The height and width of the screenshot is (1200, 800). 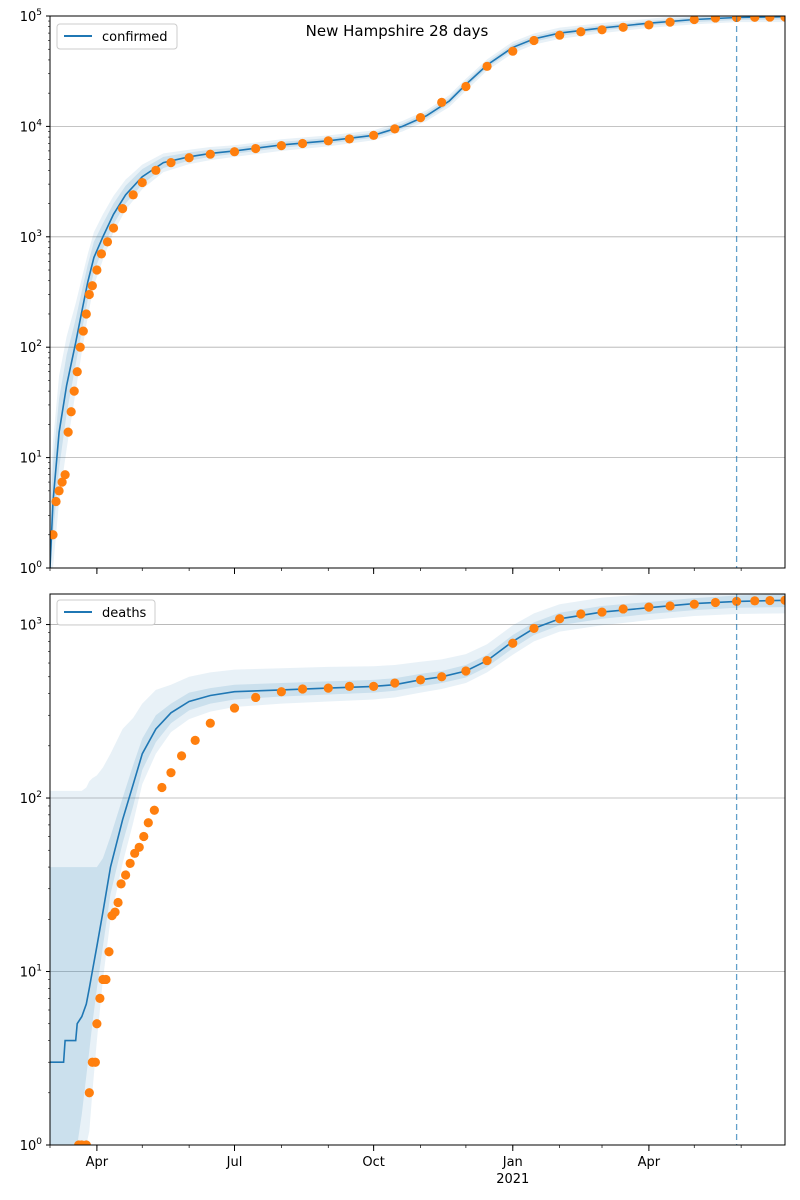 I want to click on bottom-y-tick-label: 10³, so click(x=31, y=625).